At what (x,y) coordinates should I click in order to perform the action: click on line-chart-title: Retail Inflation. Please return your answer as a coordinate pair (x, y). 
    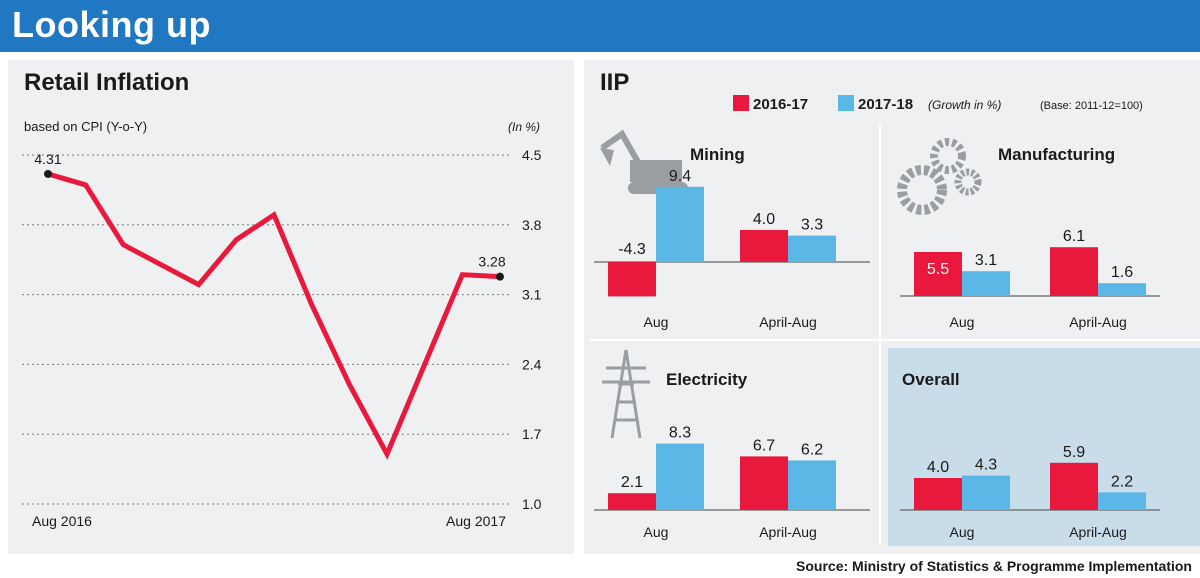
    Looking at the image, I should click on (106, 82).